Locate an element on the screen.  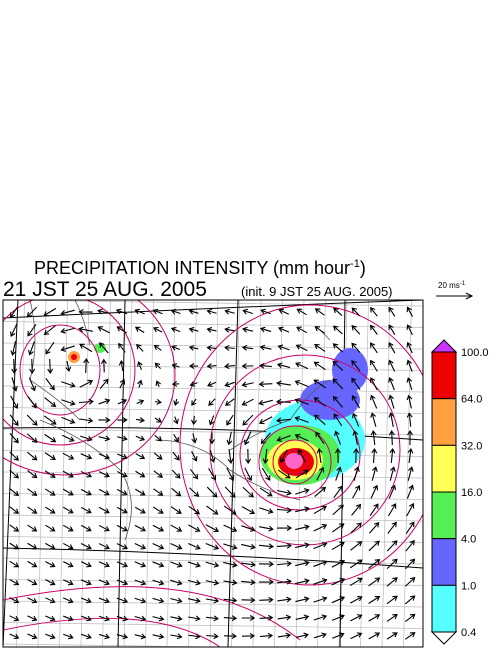
title-exponent: -1 is located at coordinates (355, 264).